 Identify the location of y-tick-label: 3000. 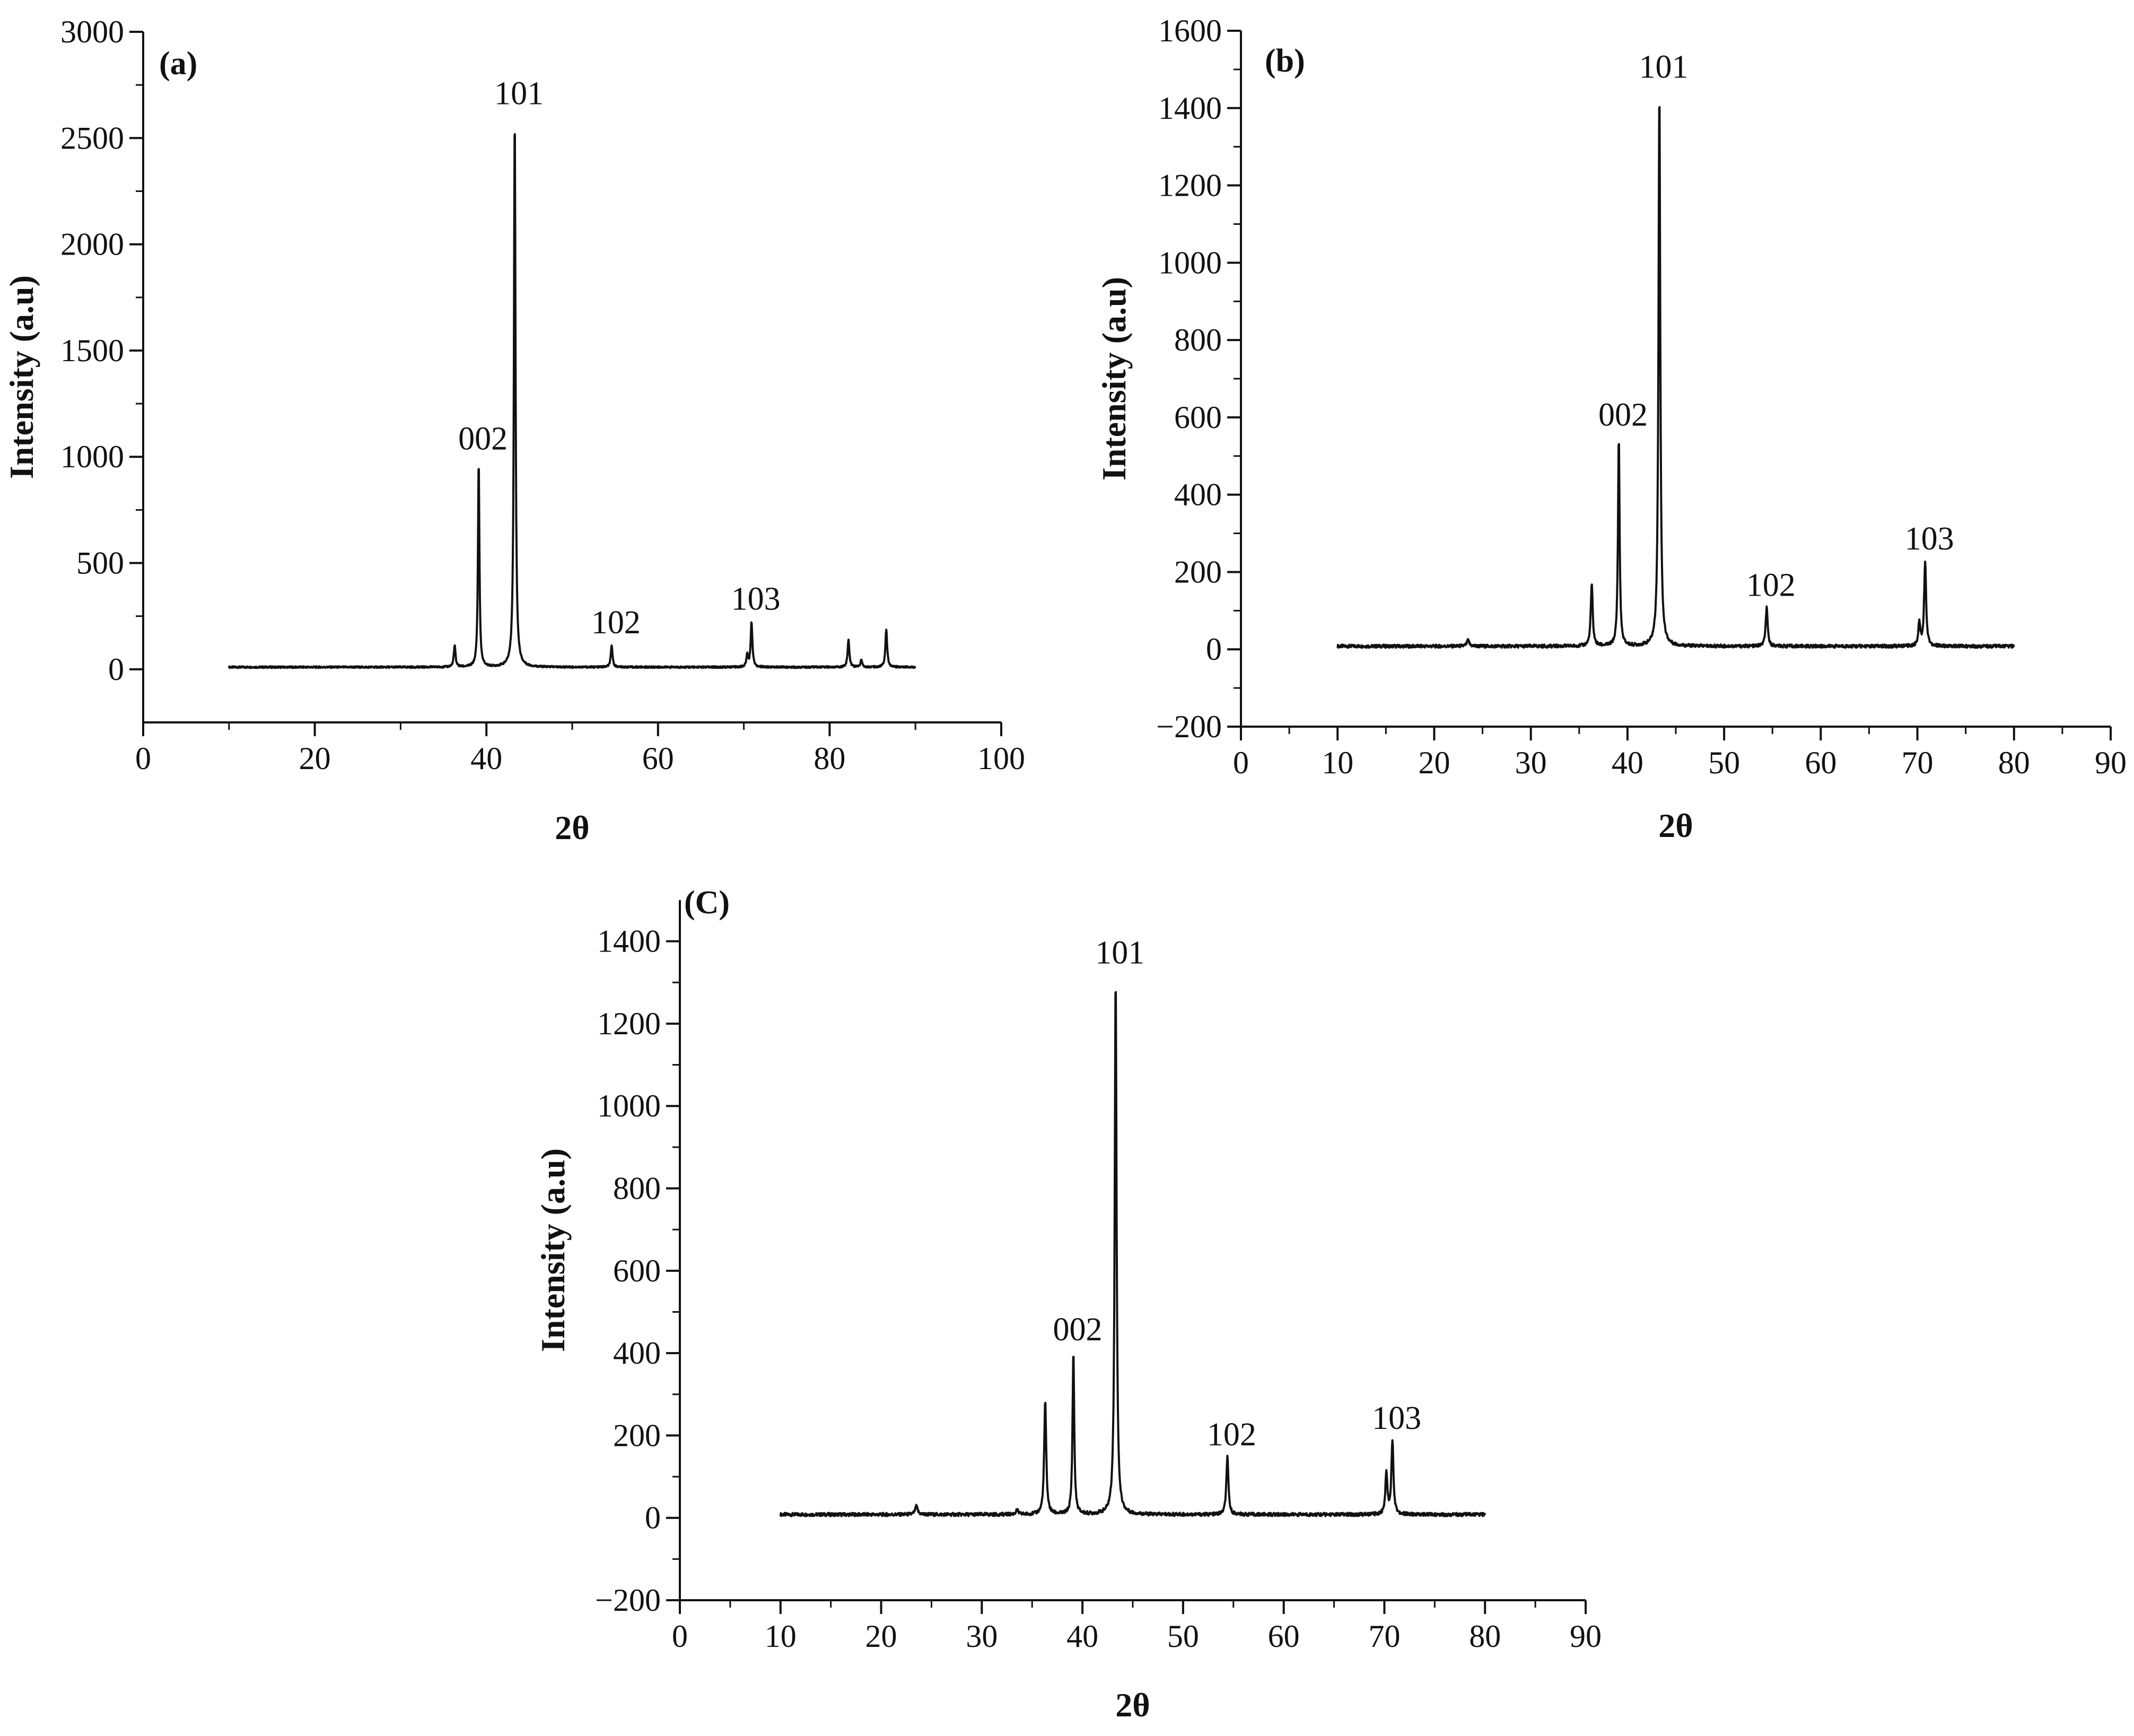
(92, 31).